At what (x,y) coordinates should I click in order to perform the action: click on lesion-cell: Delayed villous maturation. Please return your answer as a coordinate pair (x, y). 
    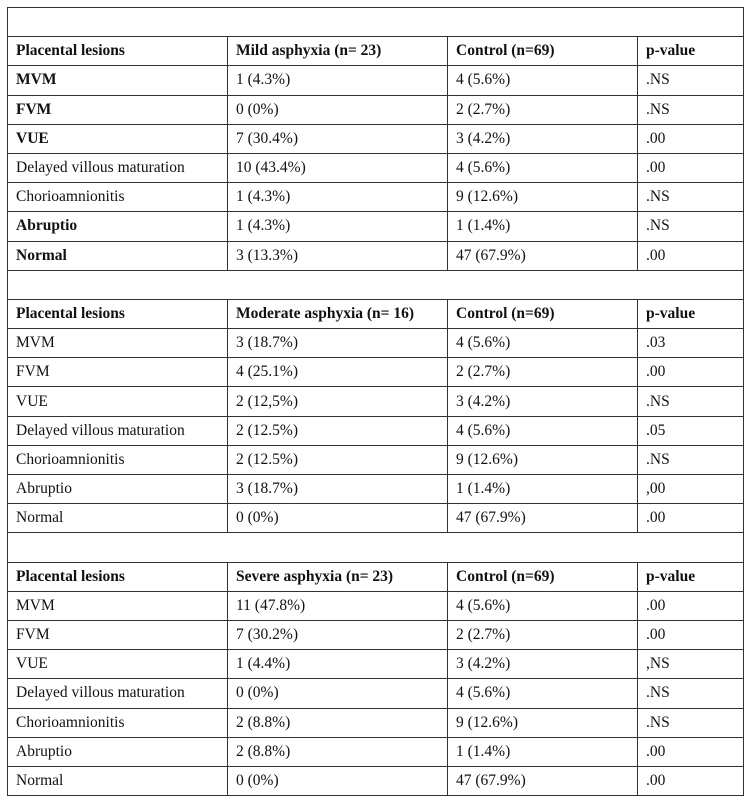
    Looking at the image, I should click on (117, 430).